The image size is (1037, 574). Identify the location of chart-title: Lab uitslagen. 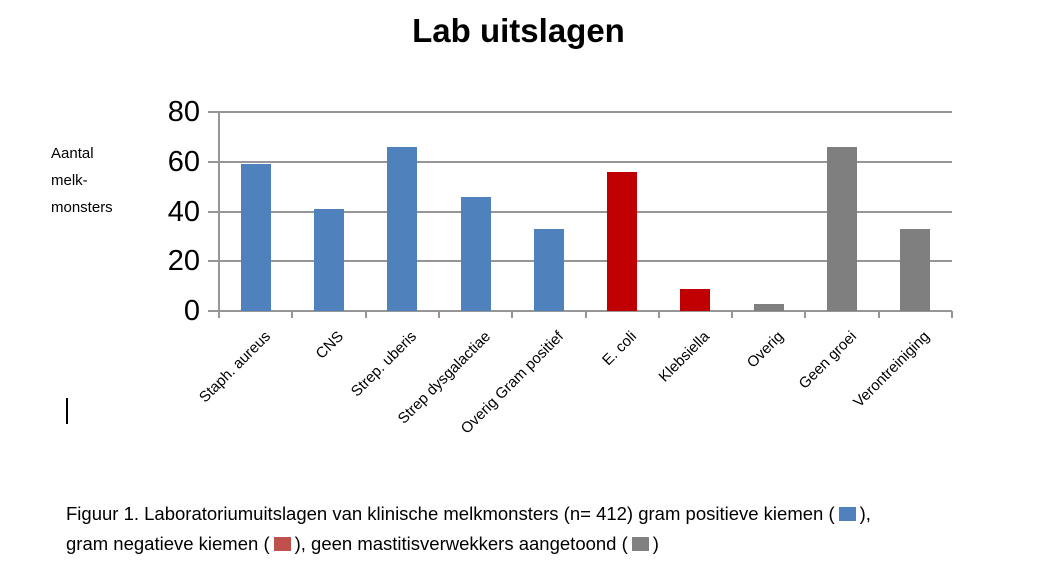
(518, 30).